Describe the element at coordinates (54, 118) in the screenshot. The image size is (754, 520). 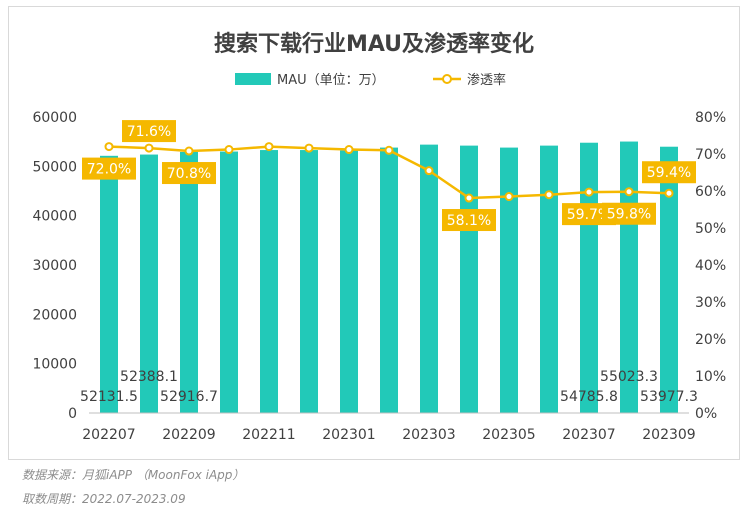
I see `y-left-tick-label: 60000` at that location.